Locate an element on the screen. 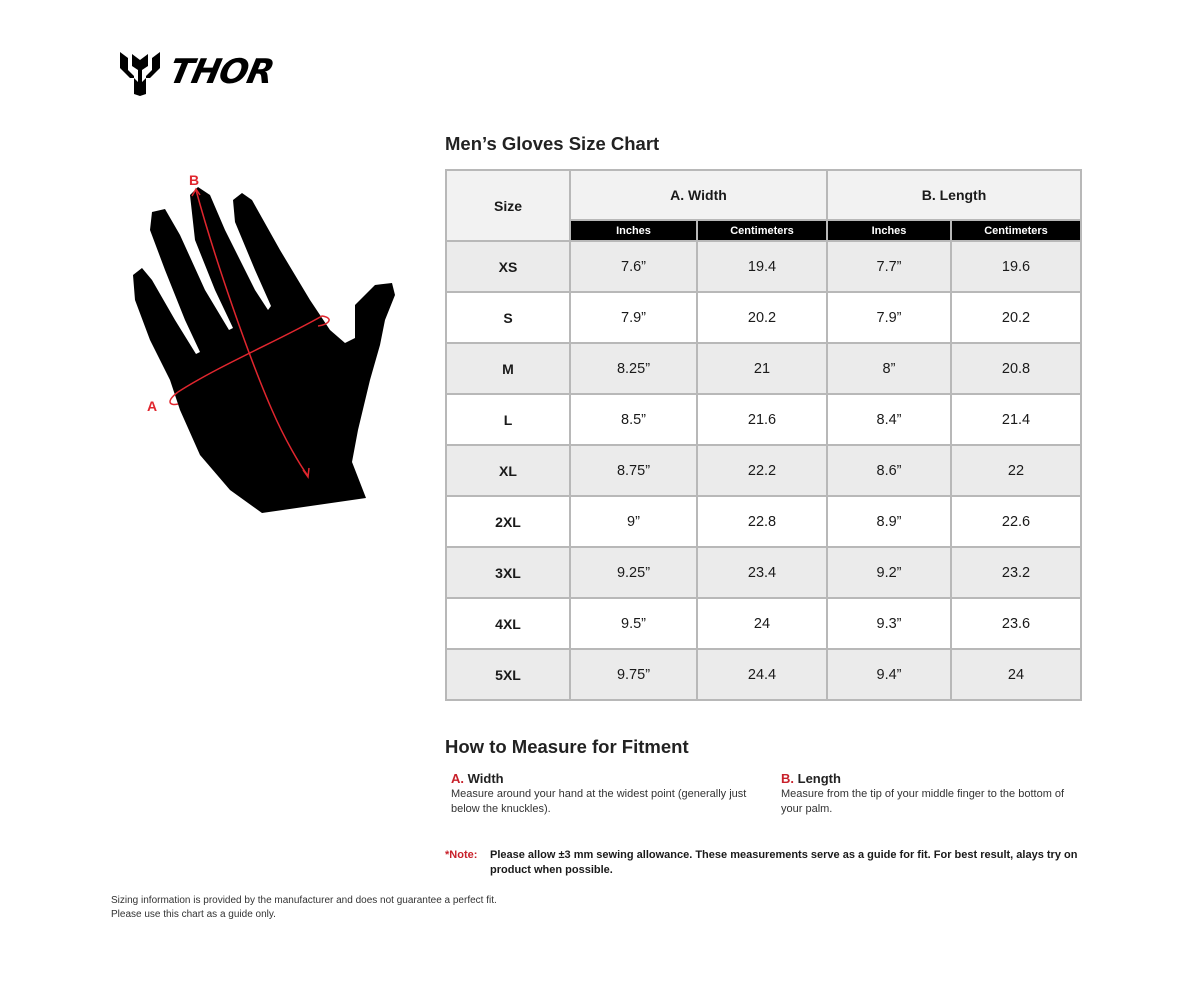 Image resolution: width=1200 pixels, height=990 pixels. table-row: XS 7.6” 19.4 7.7” 19.6 is located at coordinates (763, 266).